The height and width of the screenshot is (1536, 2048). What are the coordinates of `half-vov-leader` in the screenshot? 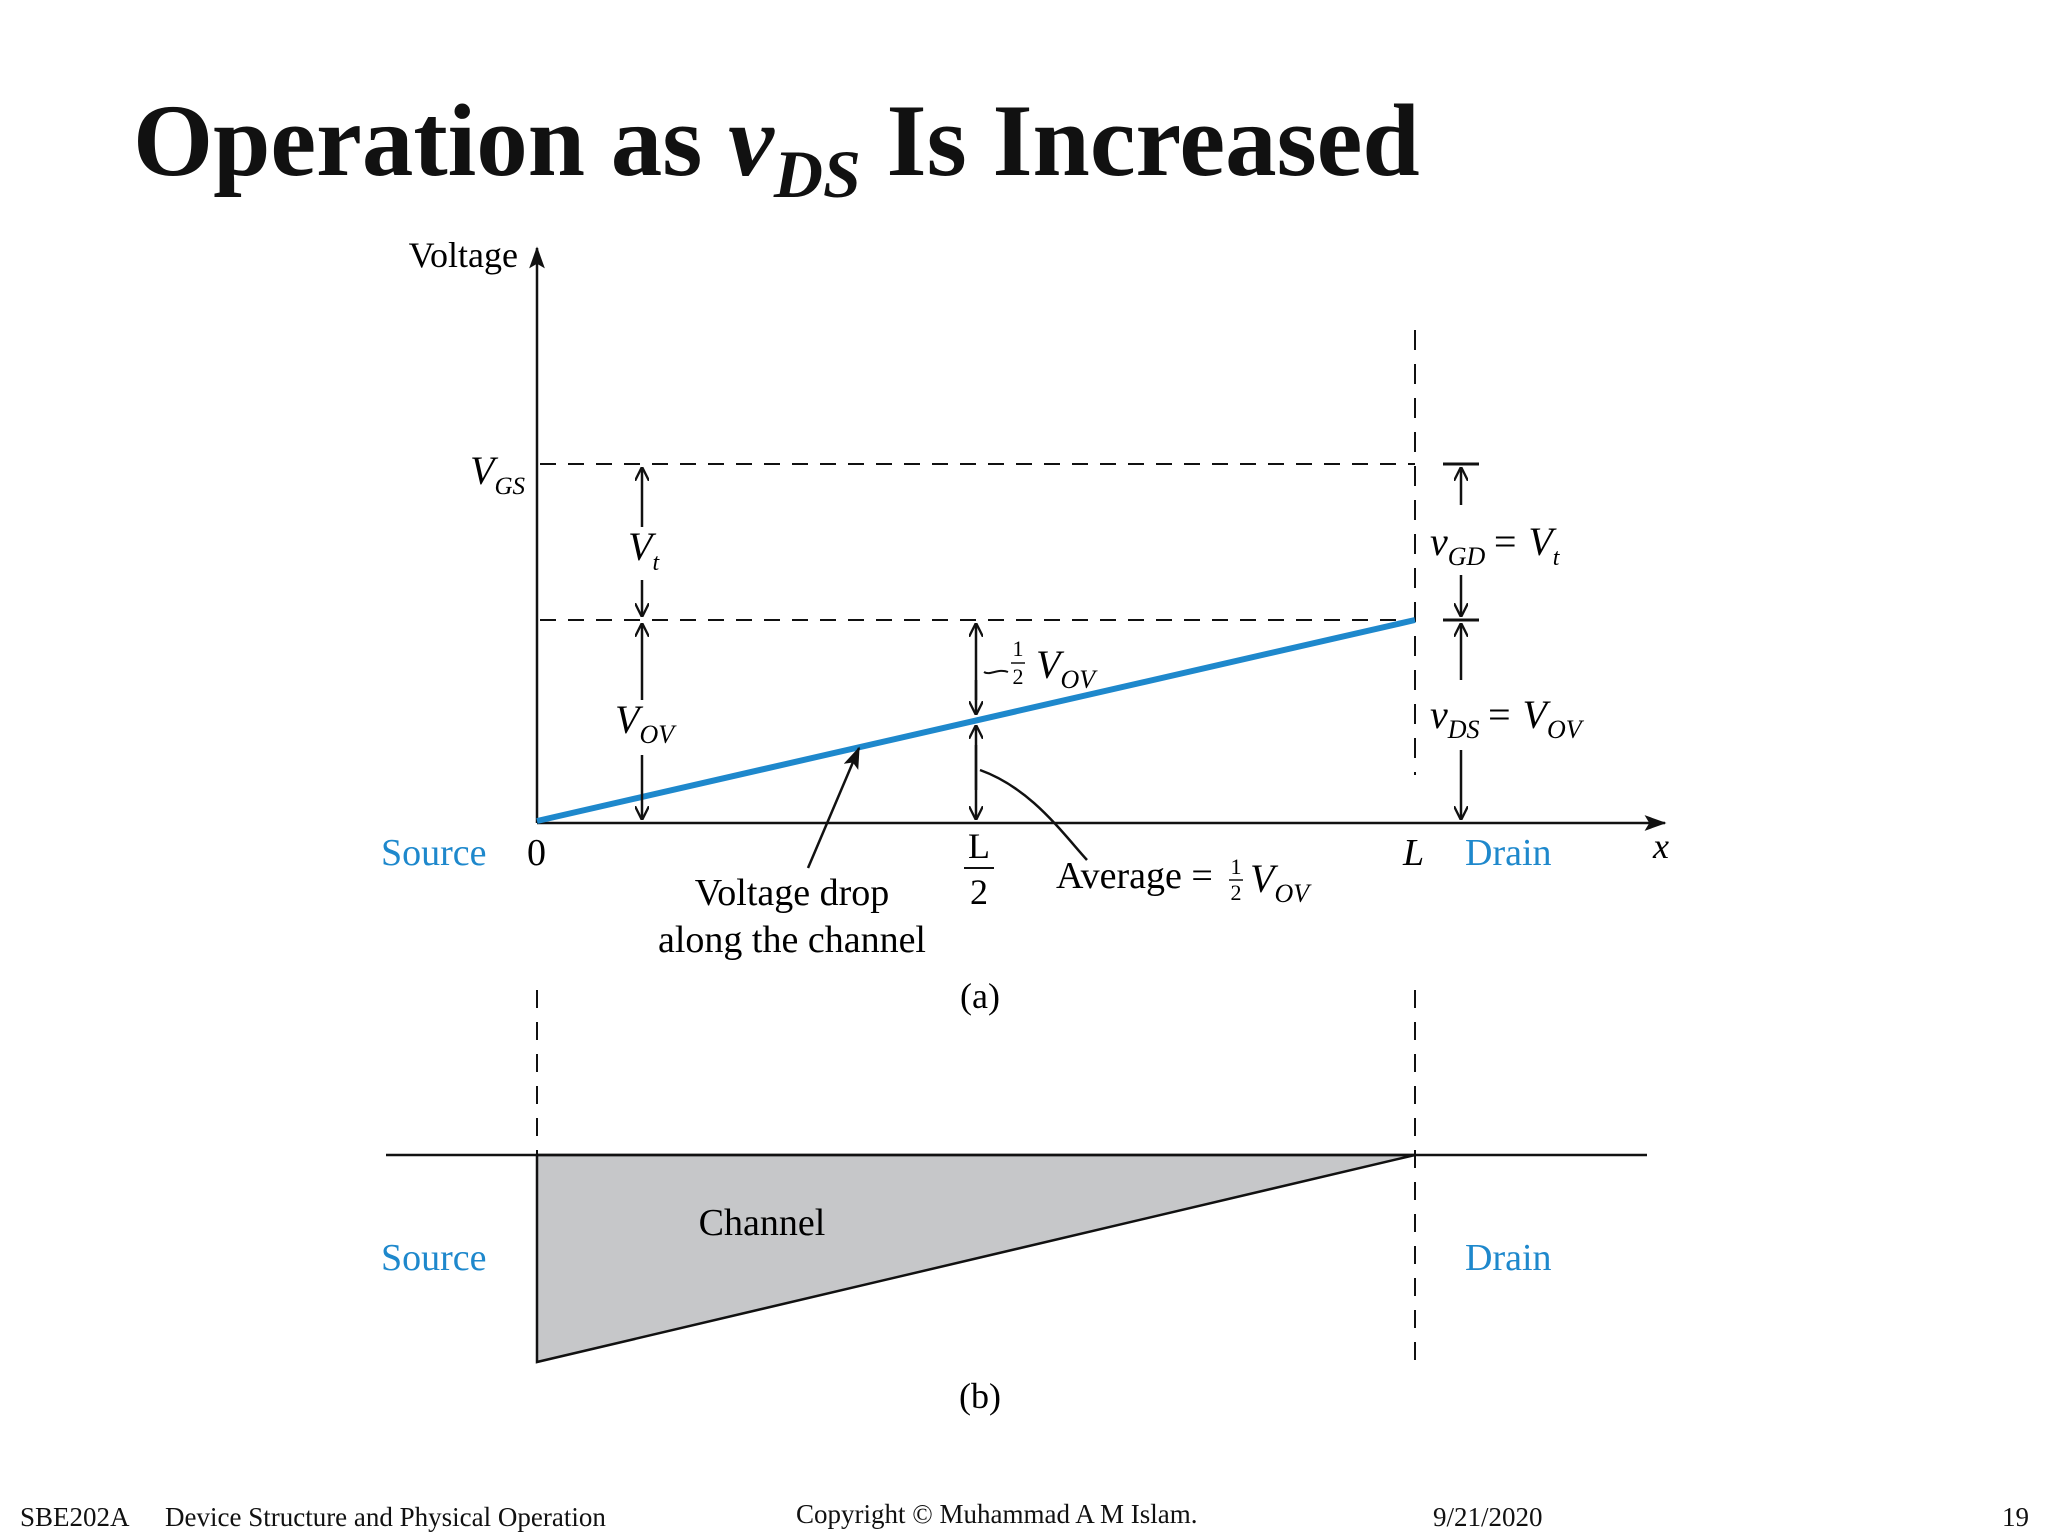 It's located at (996, 672).